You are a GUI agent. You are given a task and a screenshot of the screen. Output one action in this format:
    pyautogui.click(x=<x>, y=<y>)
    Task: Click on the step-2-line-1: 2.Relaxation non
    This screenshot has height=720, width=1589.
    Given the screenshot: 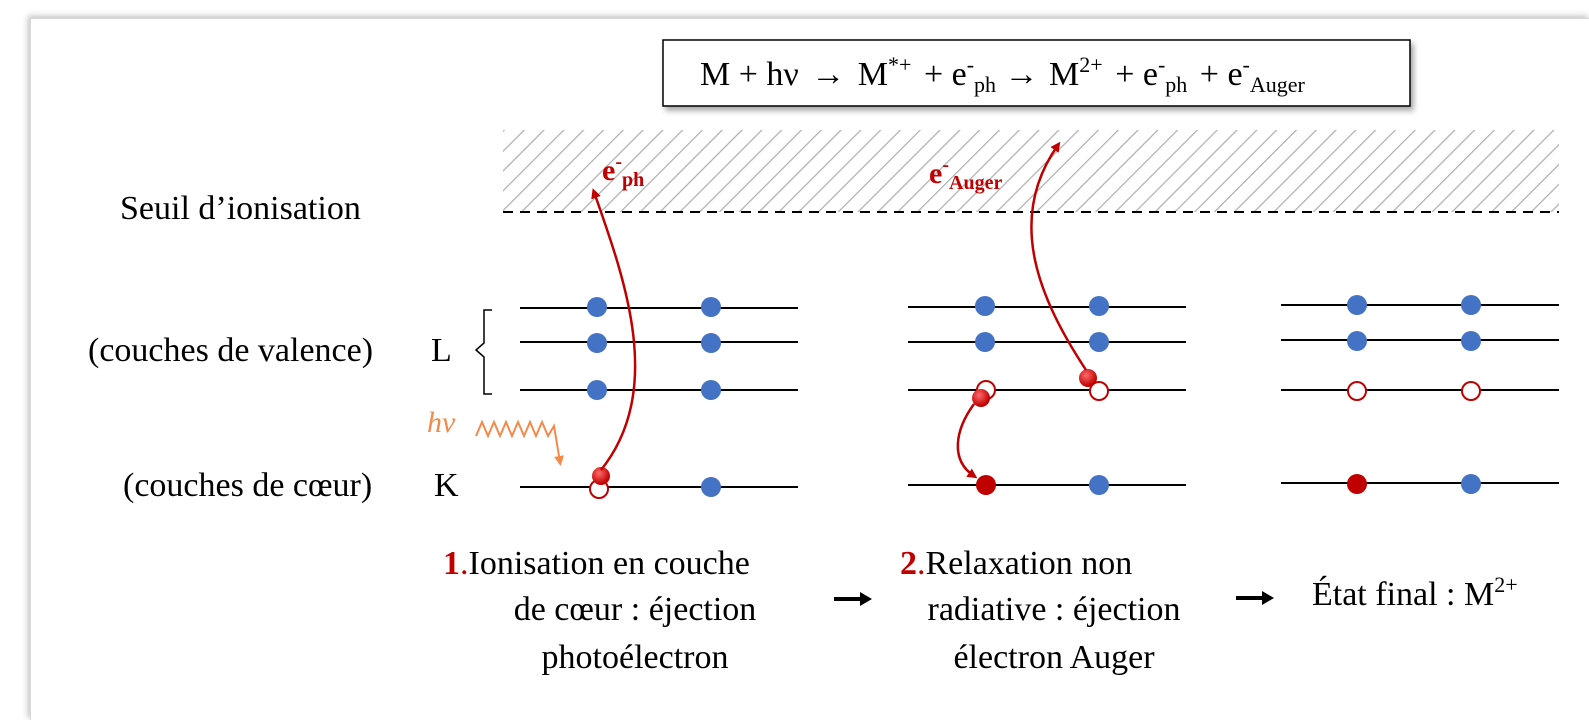 What is the action you would take?
    pyautogui.click(x=1016, y=563)
    